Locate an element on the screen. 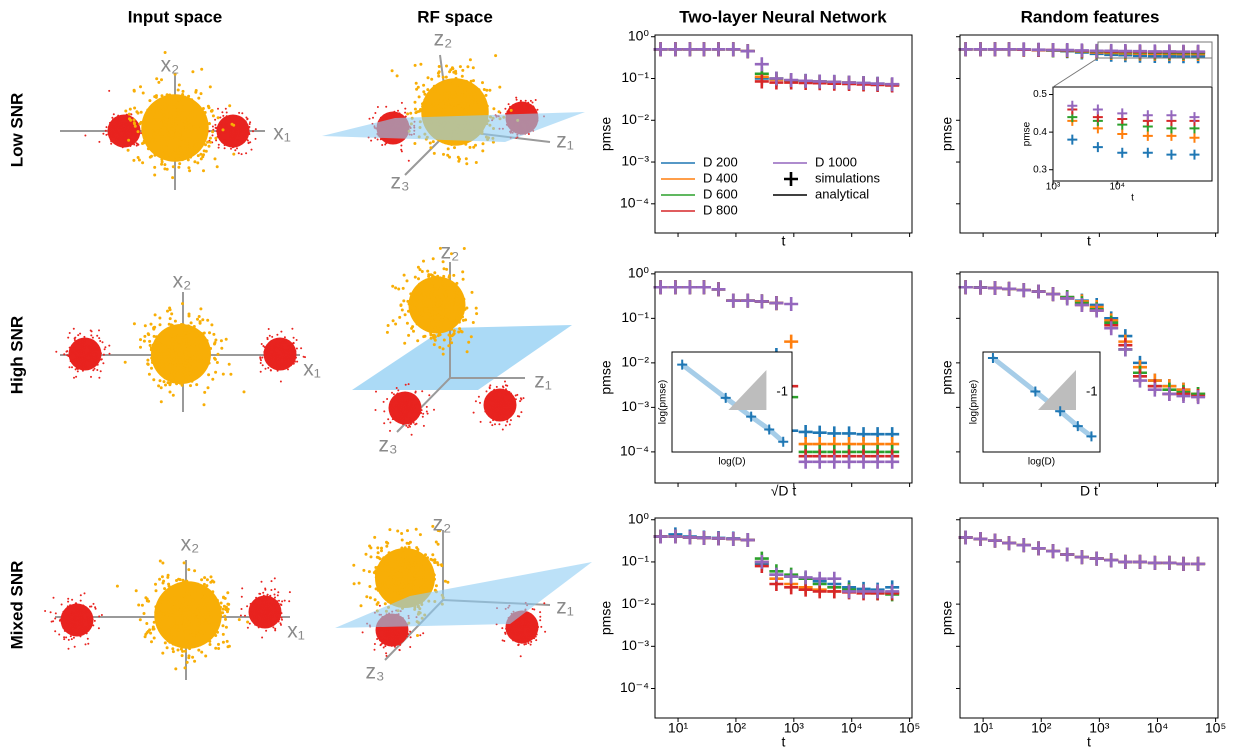  axis-label: z₂ is located at coordinates (443, 39).